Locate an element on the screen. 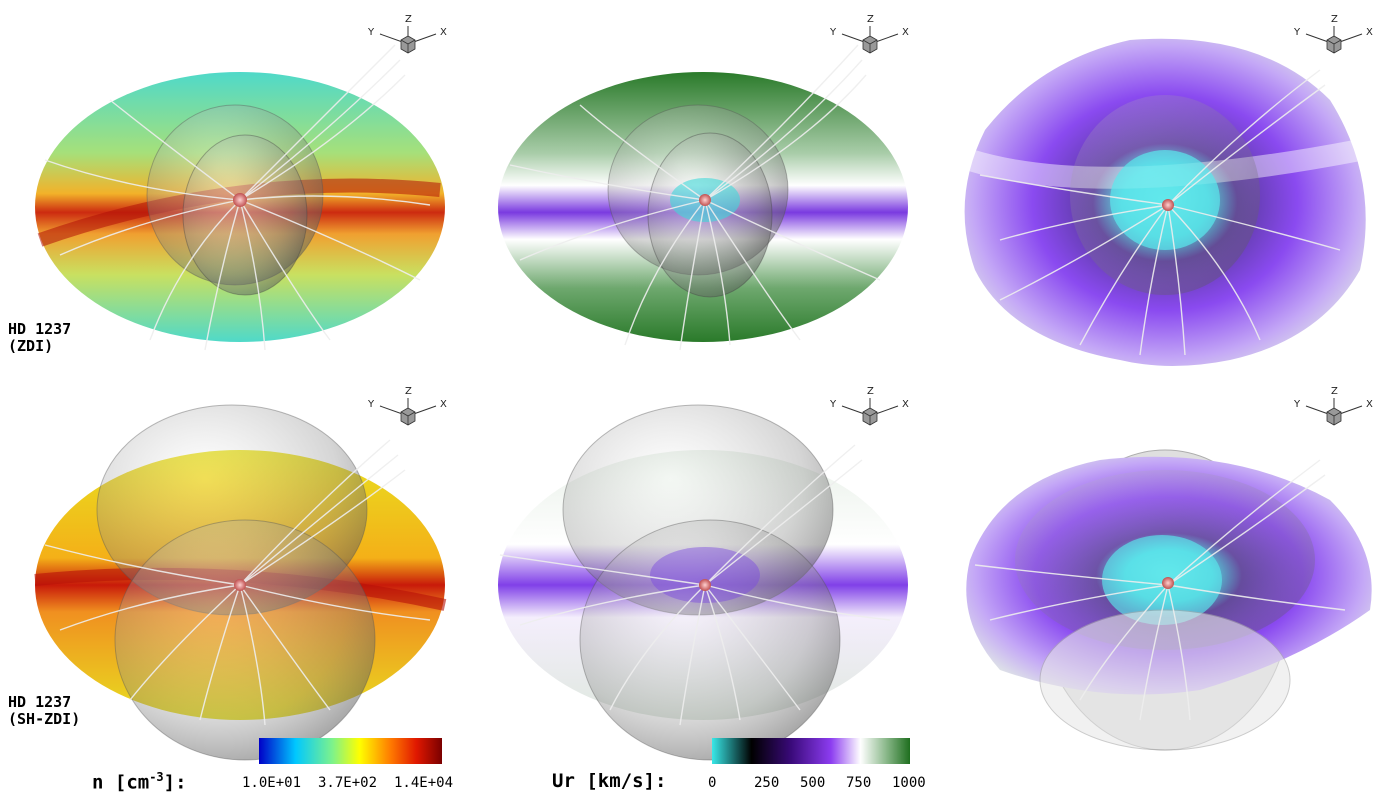 The width and height of the screenshot is (1395, 794). velocity-colorbar is located at coordinates (811, 751).